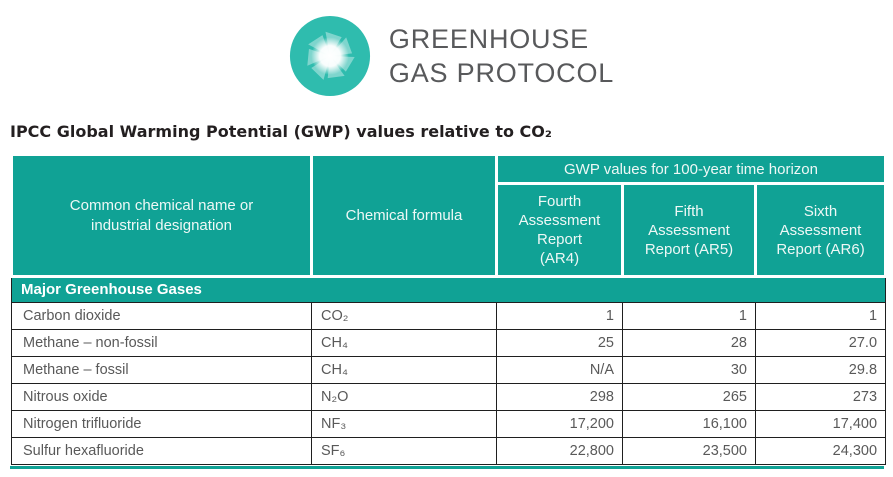  I want to click on cell-name: Methane – non-fossil, so click(161, 343).